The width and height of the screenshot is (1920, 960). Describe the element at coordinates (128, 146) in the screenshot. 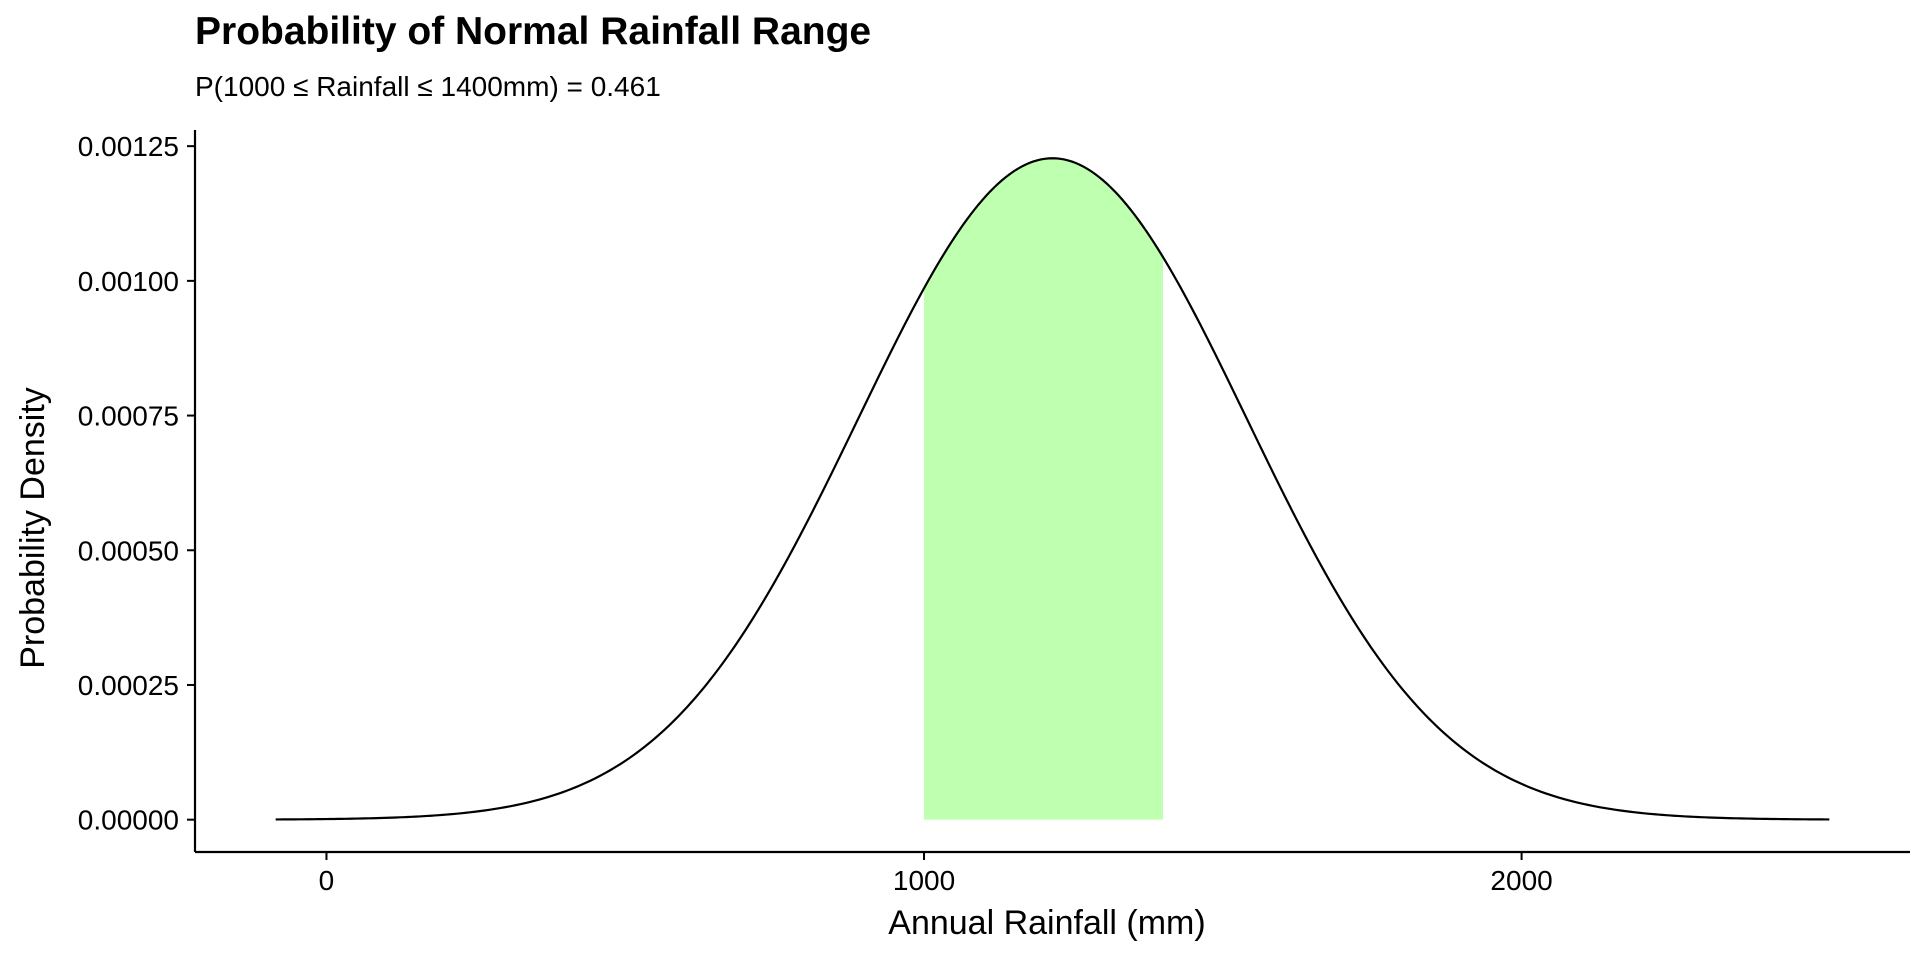

I see `y-tick-label: 0.00125` at that location.